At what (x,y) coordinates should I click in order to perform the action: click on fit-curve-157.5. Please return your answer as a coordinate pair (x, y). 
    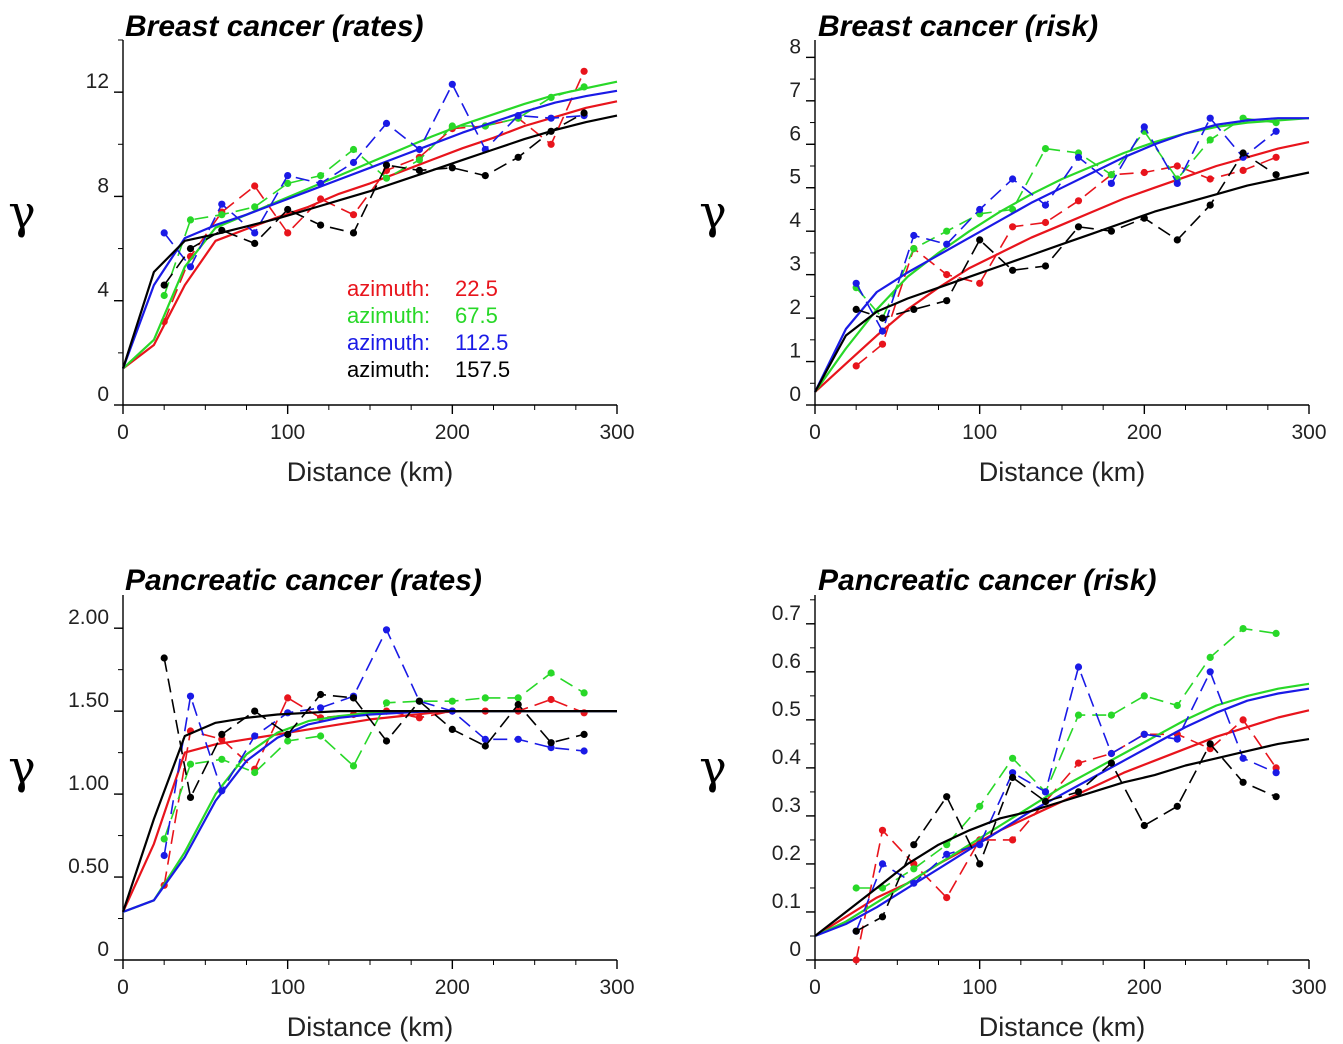
    Looking at the image, I should click on (1062, 837).